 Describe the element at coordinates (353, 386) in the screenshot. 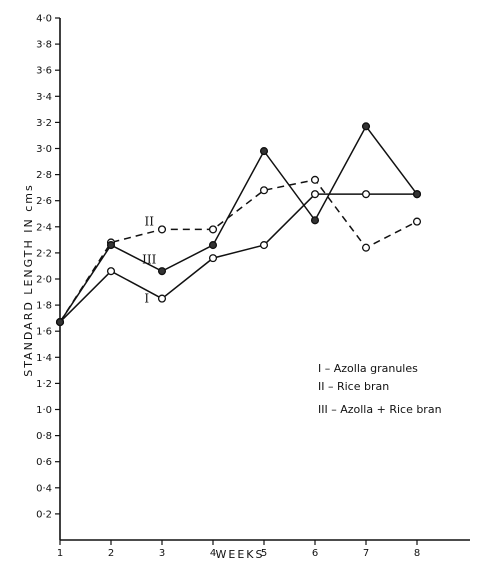

I see `legend-entry: II – Rice bran` at that location.